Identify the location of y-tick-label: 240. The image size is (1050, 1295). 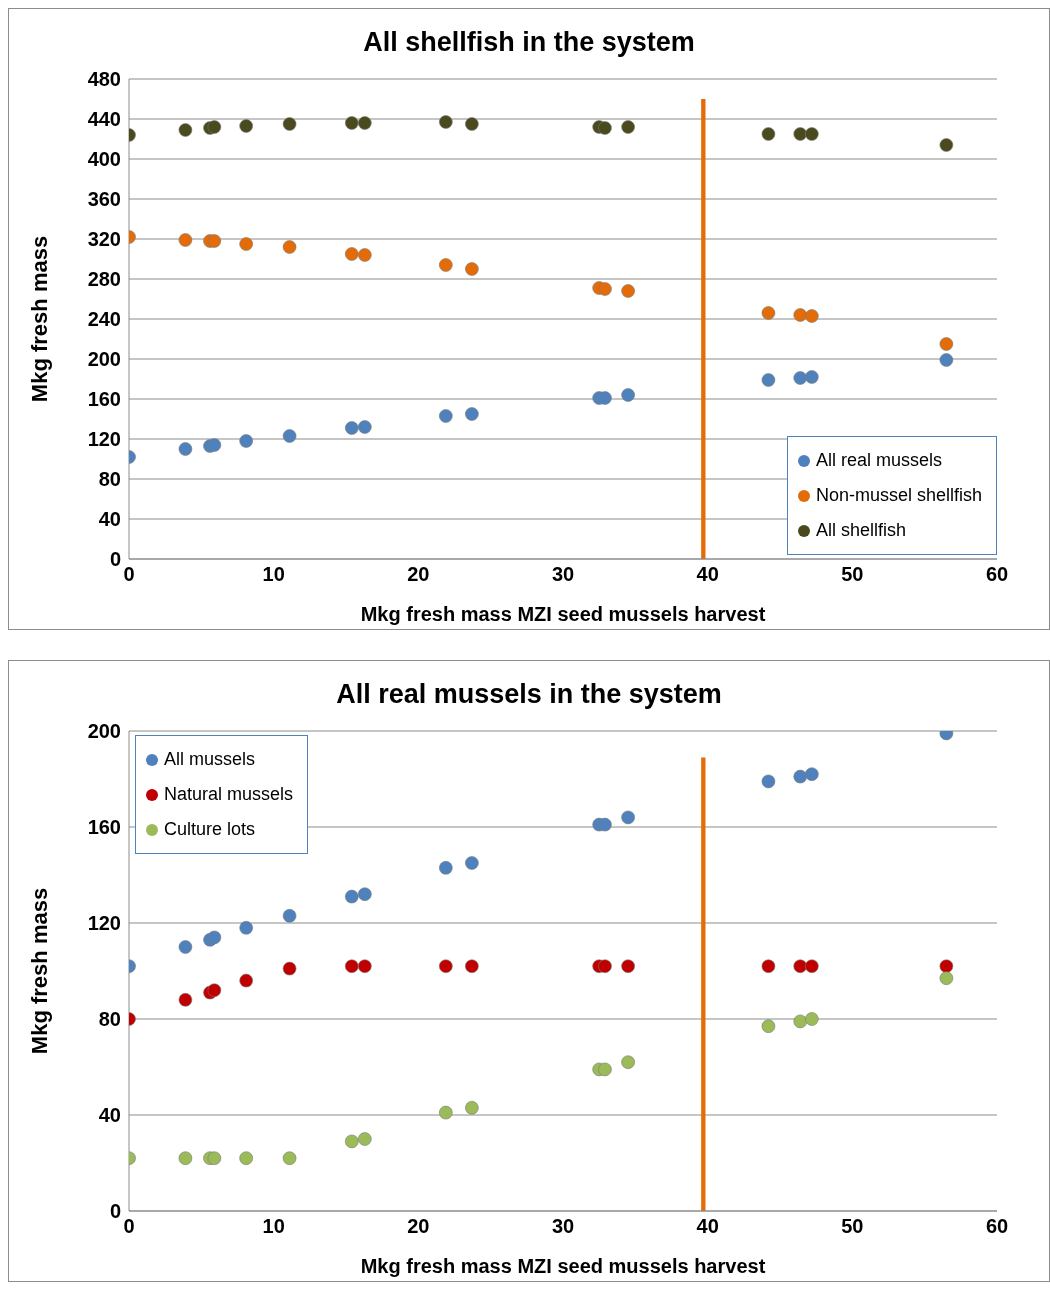
(104, 319).